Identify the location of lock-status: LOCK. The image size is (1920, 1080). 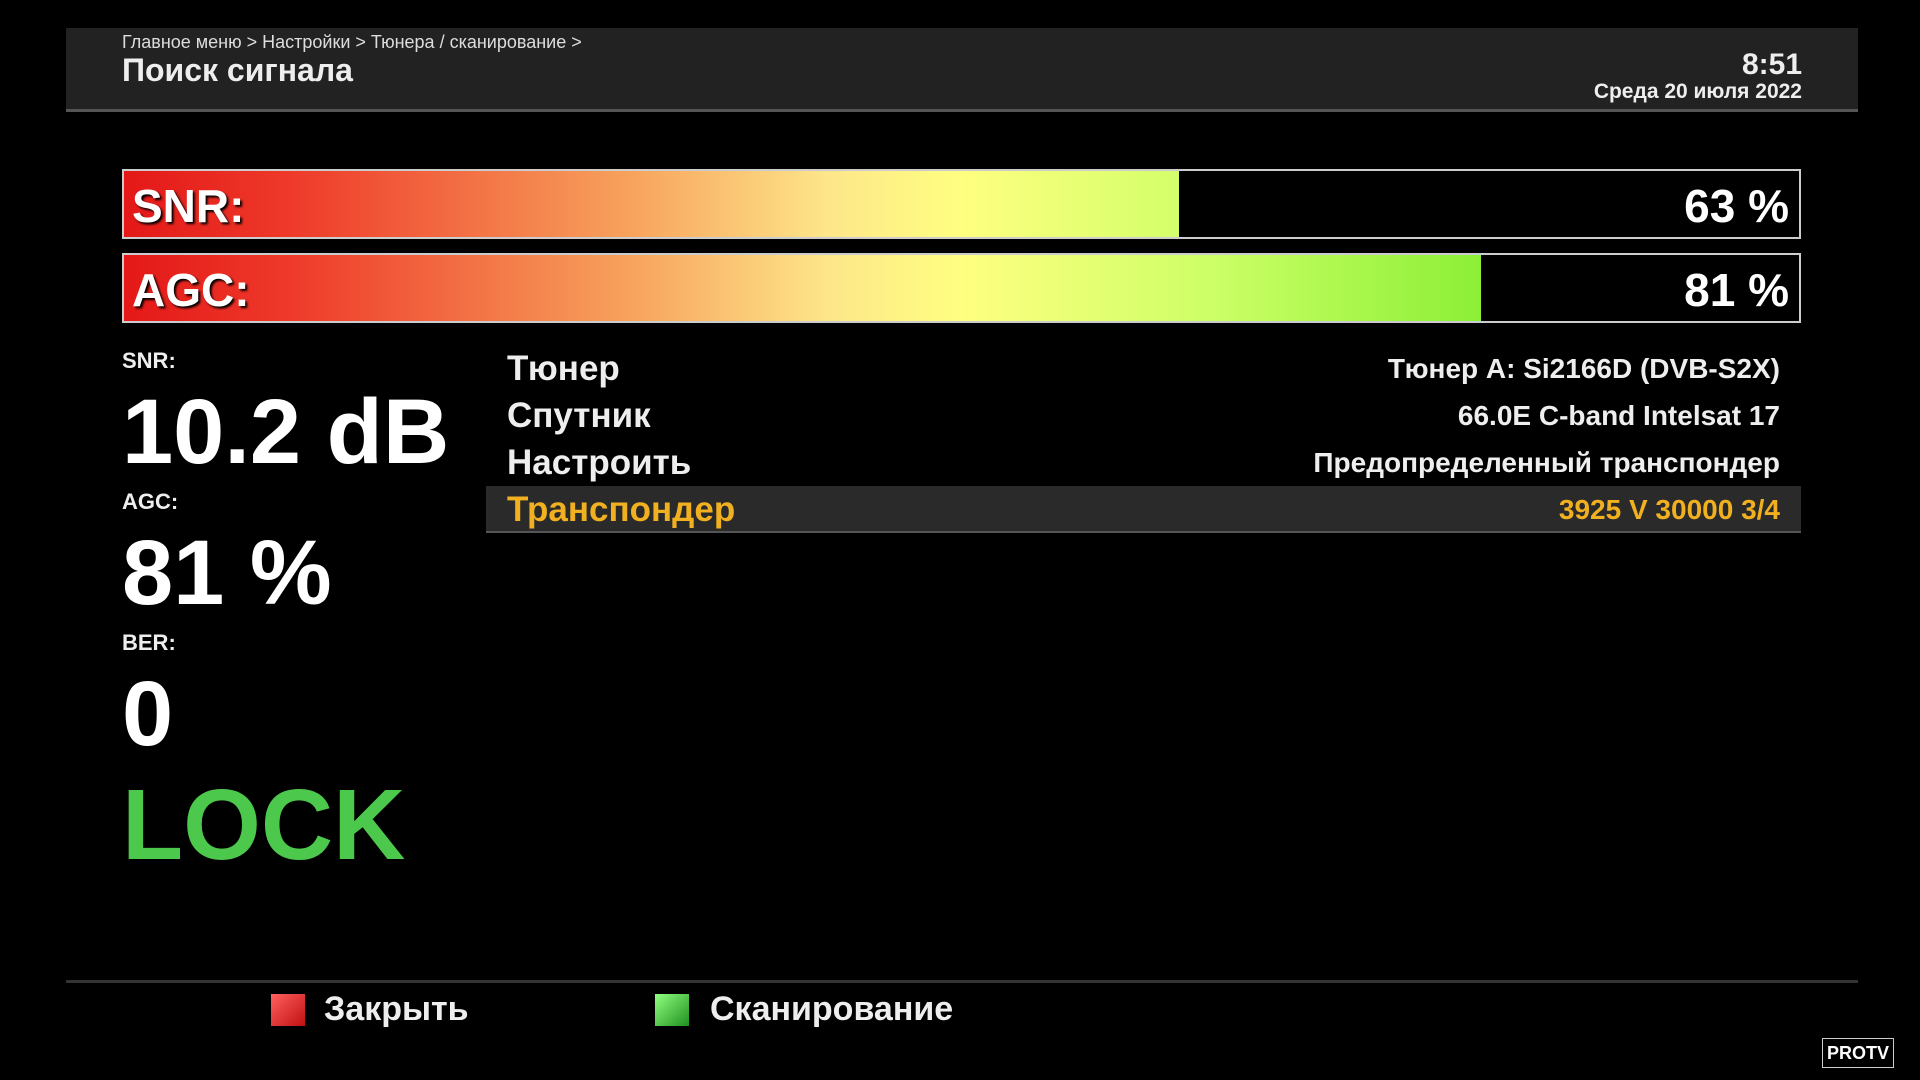
(264, 825).